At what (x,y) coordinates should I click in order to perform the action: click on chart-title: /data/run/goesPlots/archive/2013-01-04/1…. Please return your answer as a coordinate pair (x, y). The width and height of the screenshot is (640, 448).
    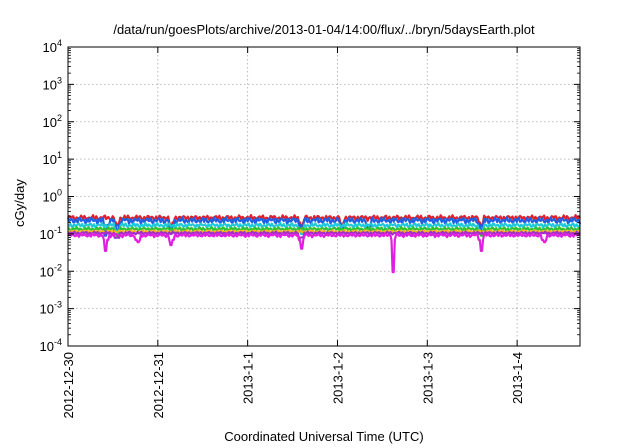
    Looking at the image, I should click on (324, 29).